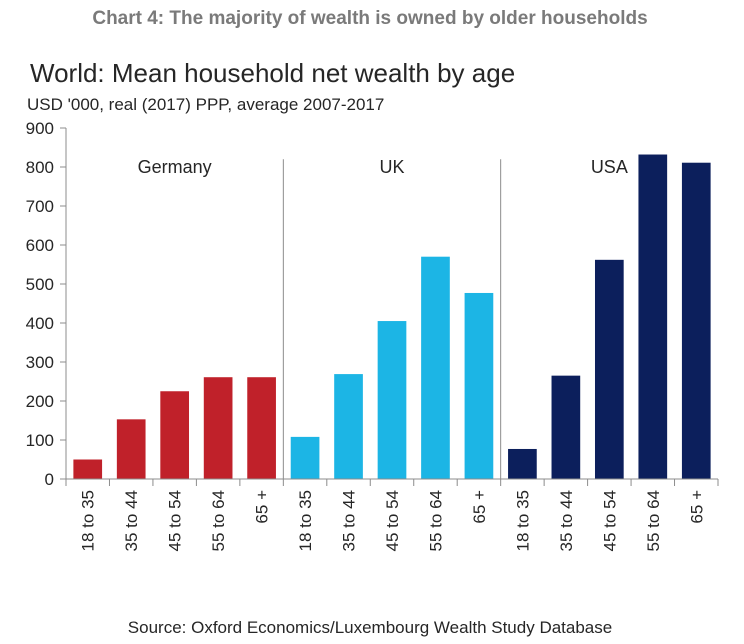 The width and height of the screenshot is (744, 644). I want to click on chart-title: World: Mean household net wealth by age, so click(273, 73).